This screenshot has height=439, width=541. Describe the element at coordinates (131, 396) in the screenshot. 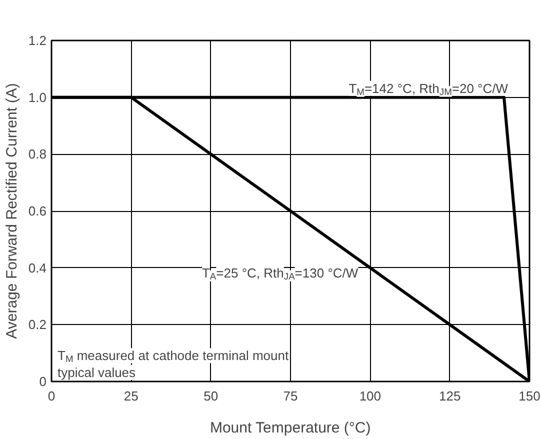

I see `x-tick-label: 25` at that location.